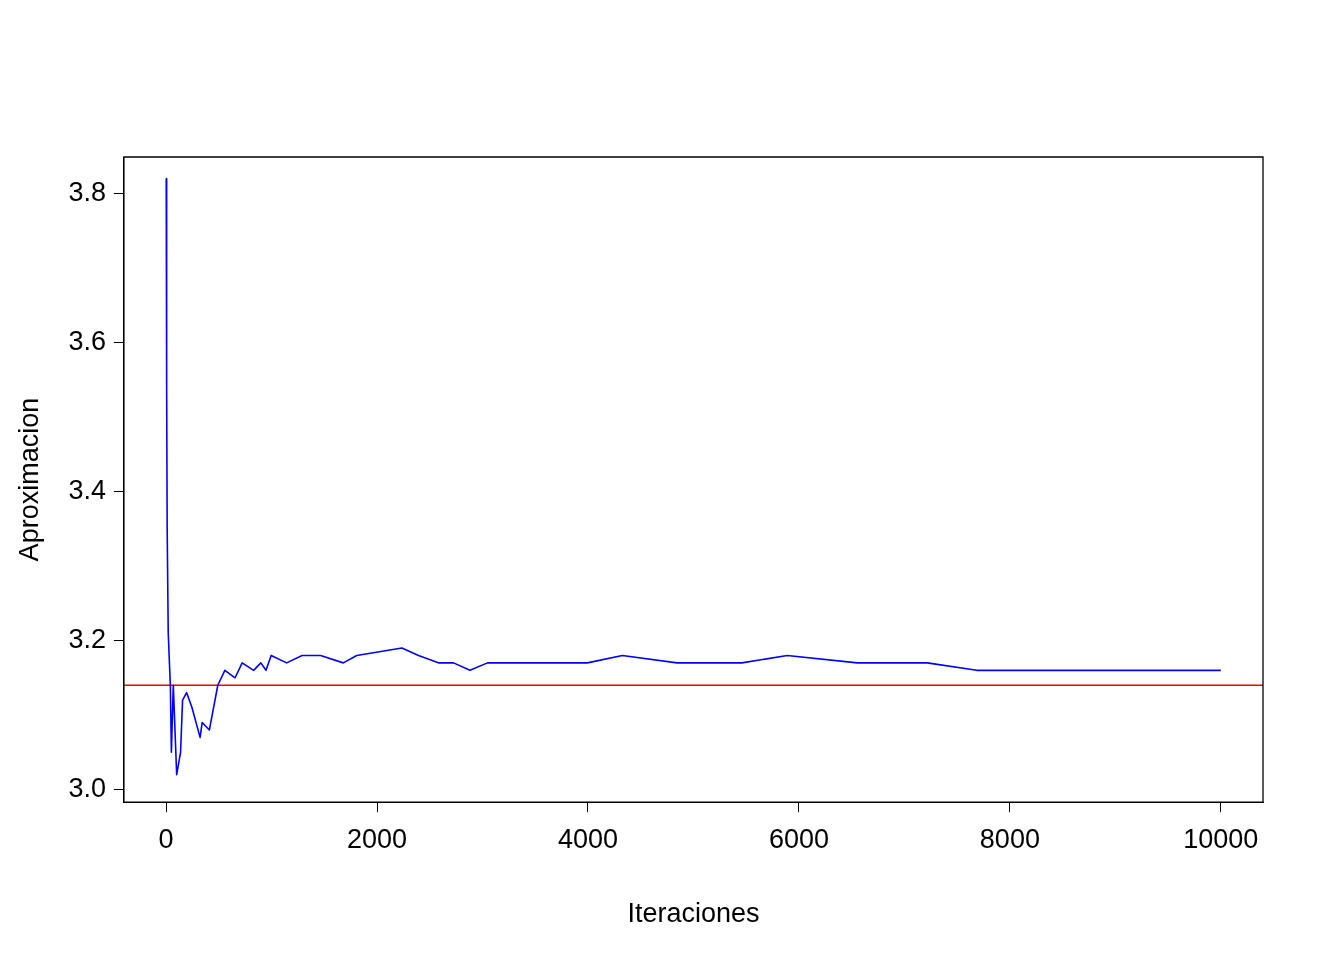  What do you see at coordinates (1221, 838) in the screenshot?
I see `x-tick-label: 10000` at bounding box center [1221, 838].